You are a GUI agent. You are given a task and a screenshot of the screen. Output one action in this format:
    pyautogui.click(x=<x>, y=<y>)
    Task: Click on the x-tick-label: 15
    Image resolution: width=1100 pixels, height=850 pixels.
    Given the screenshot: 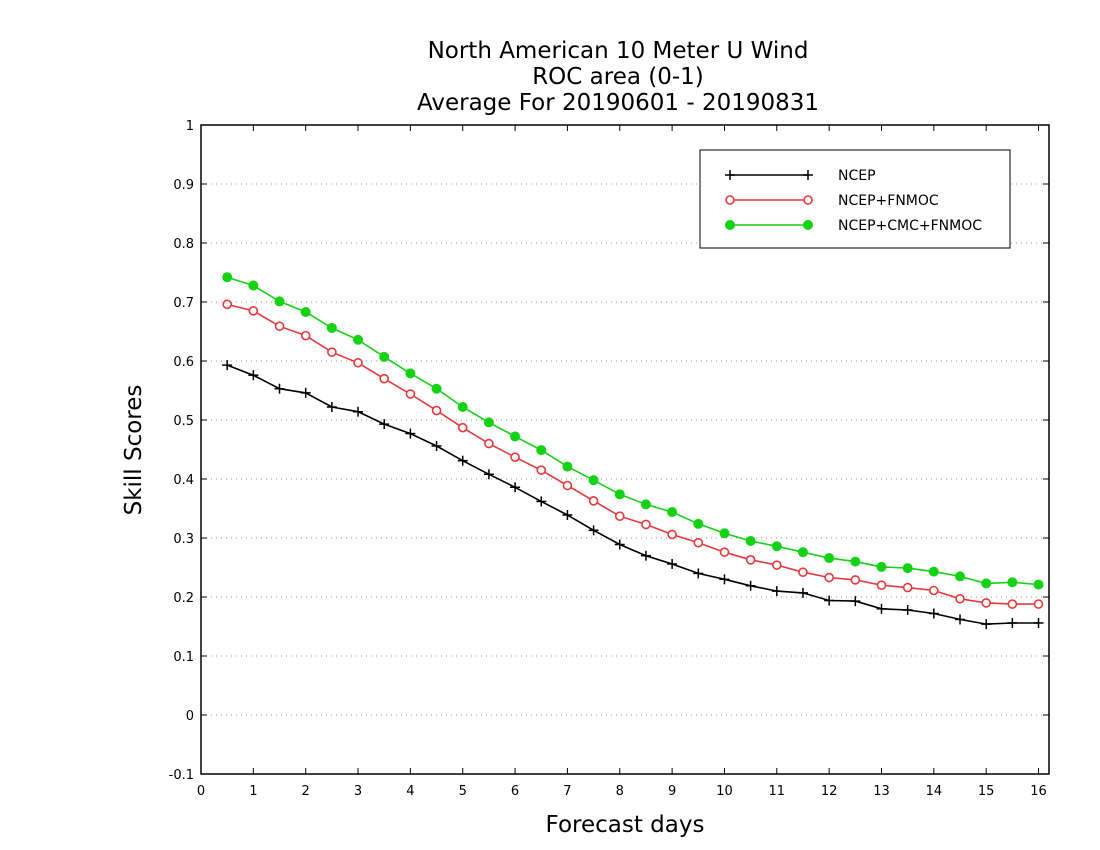 What is the action you would take?
    pyautogui.click(x=986, y=791)
    